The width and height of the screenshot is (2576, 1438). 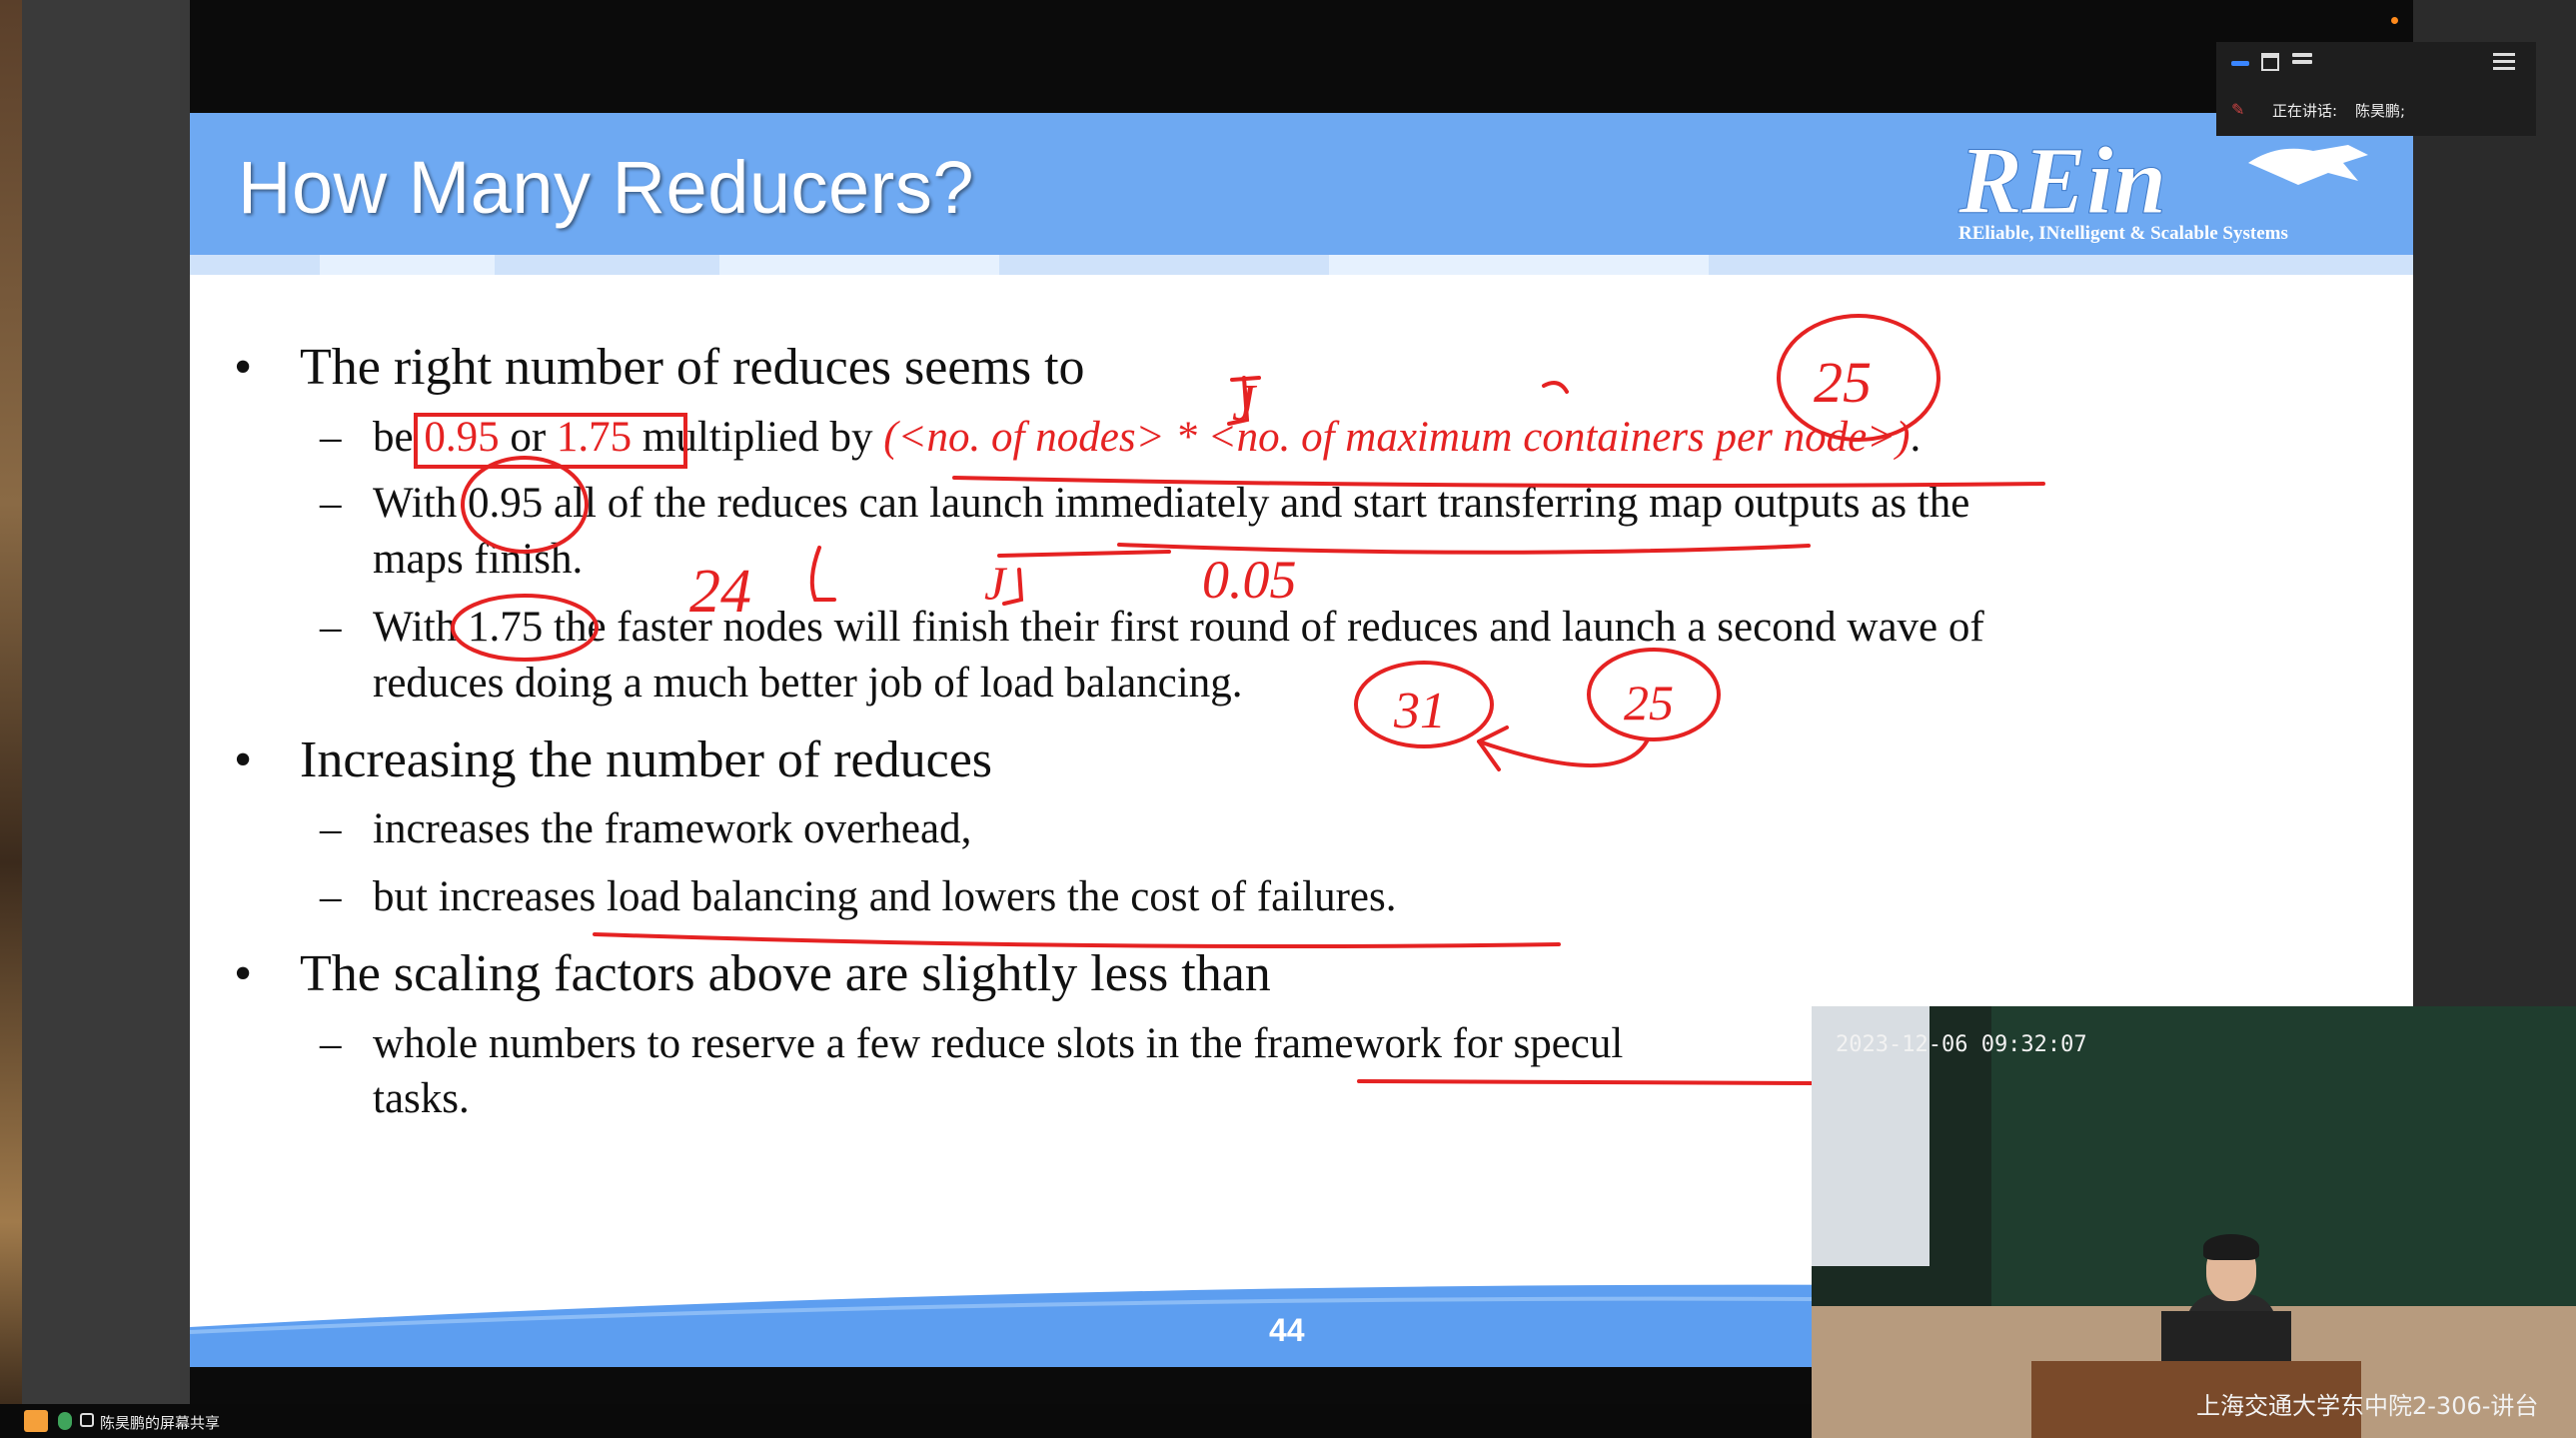 I want to click on chalkboard, so click(x=2283, y=1156).